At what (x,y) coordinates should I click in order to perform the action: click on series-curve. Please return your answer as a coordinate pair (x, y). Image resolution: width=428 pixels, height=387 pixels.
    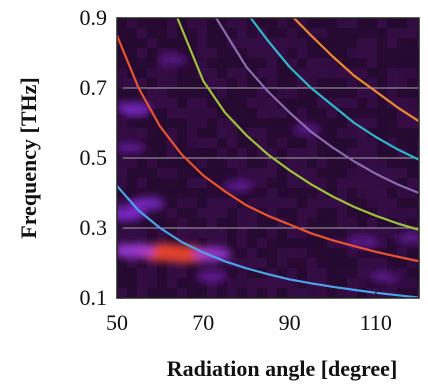
    Looking at the image, I should click on (334, 89).